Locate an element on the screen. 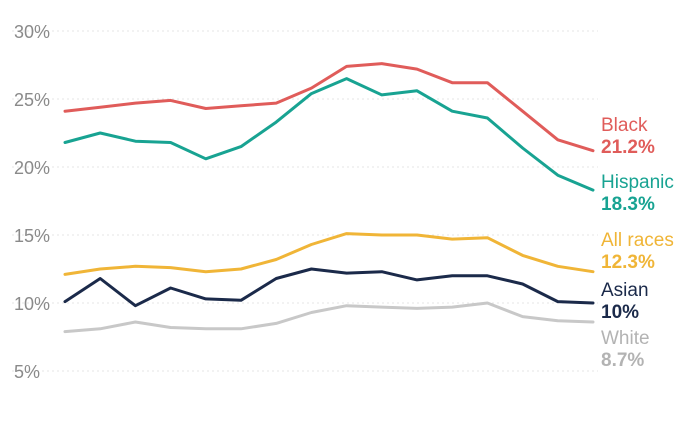 Image resolution: width=700 pixels, height=432 pixels. series-label-name: Black is located at coordinates (624, 125).